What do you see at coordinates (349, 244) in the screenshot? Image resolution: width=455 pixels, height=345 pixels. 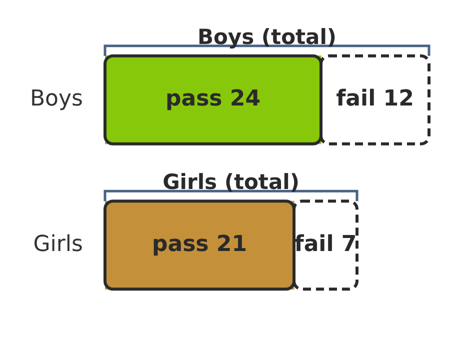 I see `data-label: 7` at bounding box center [349, 244].